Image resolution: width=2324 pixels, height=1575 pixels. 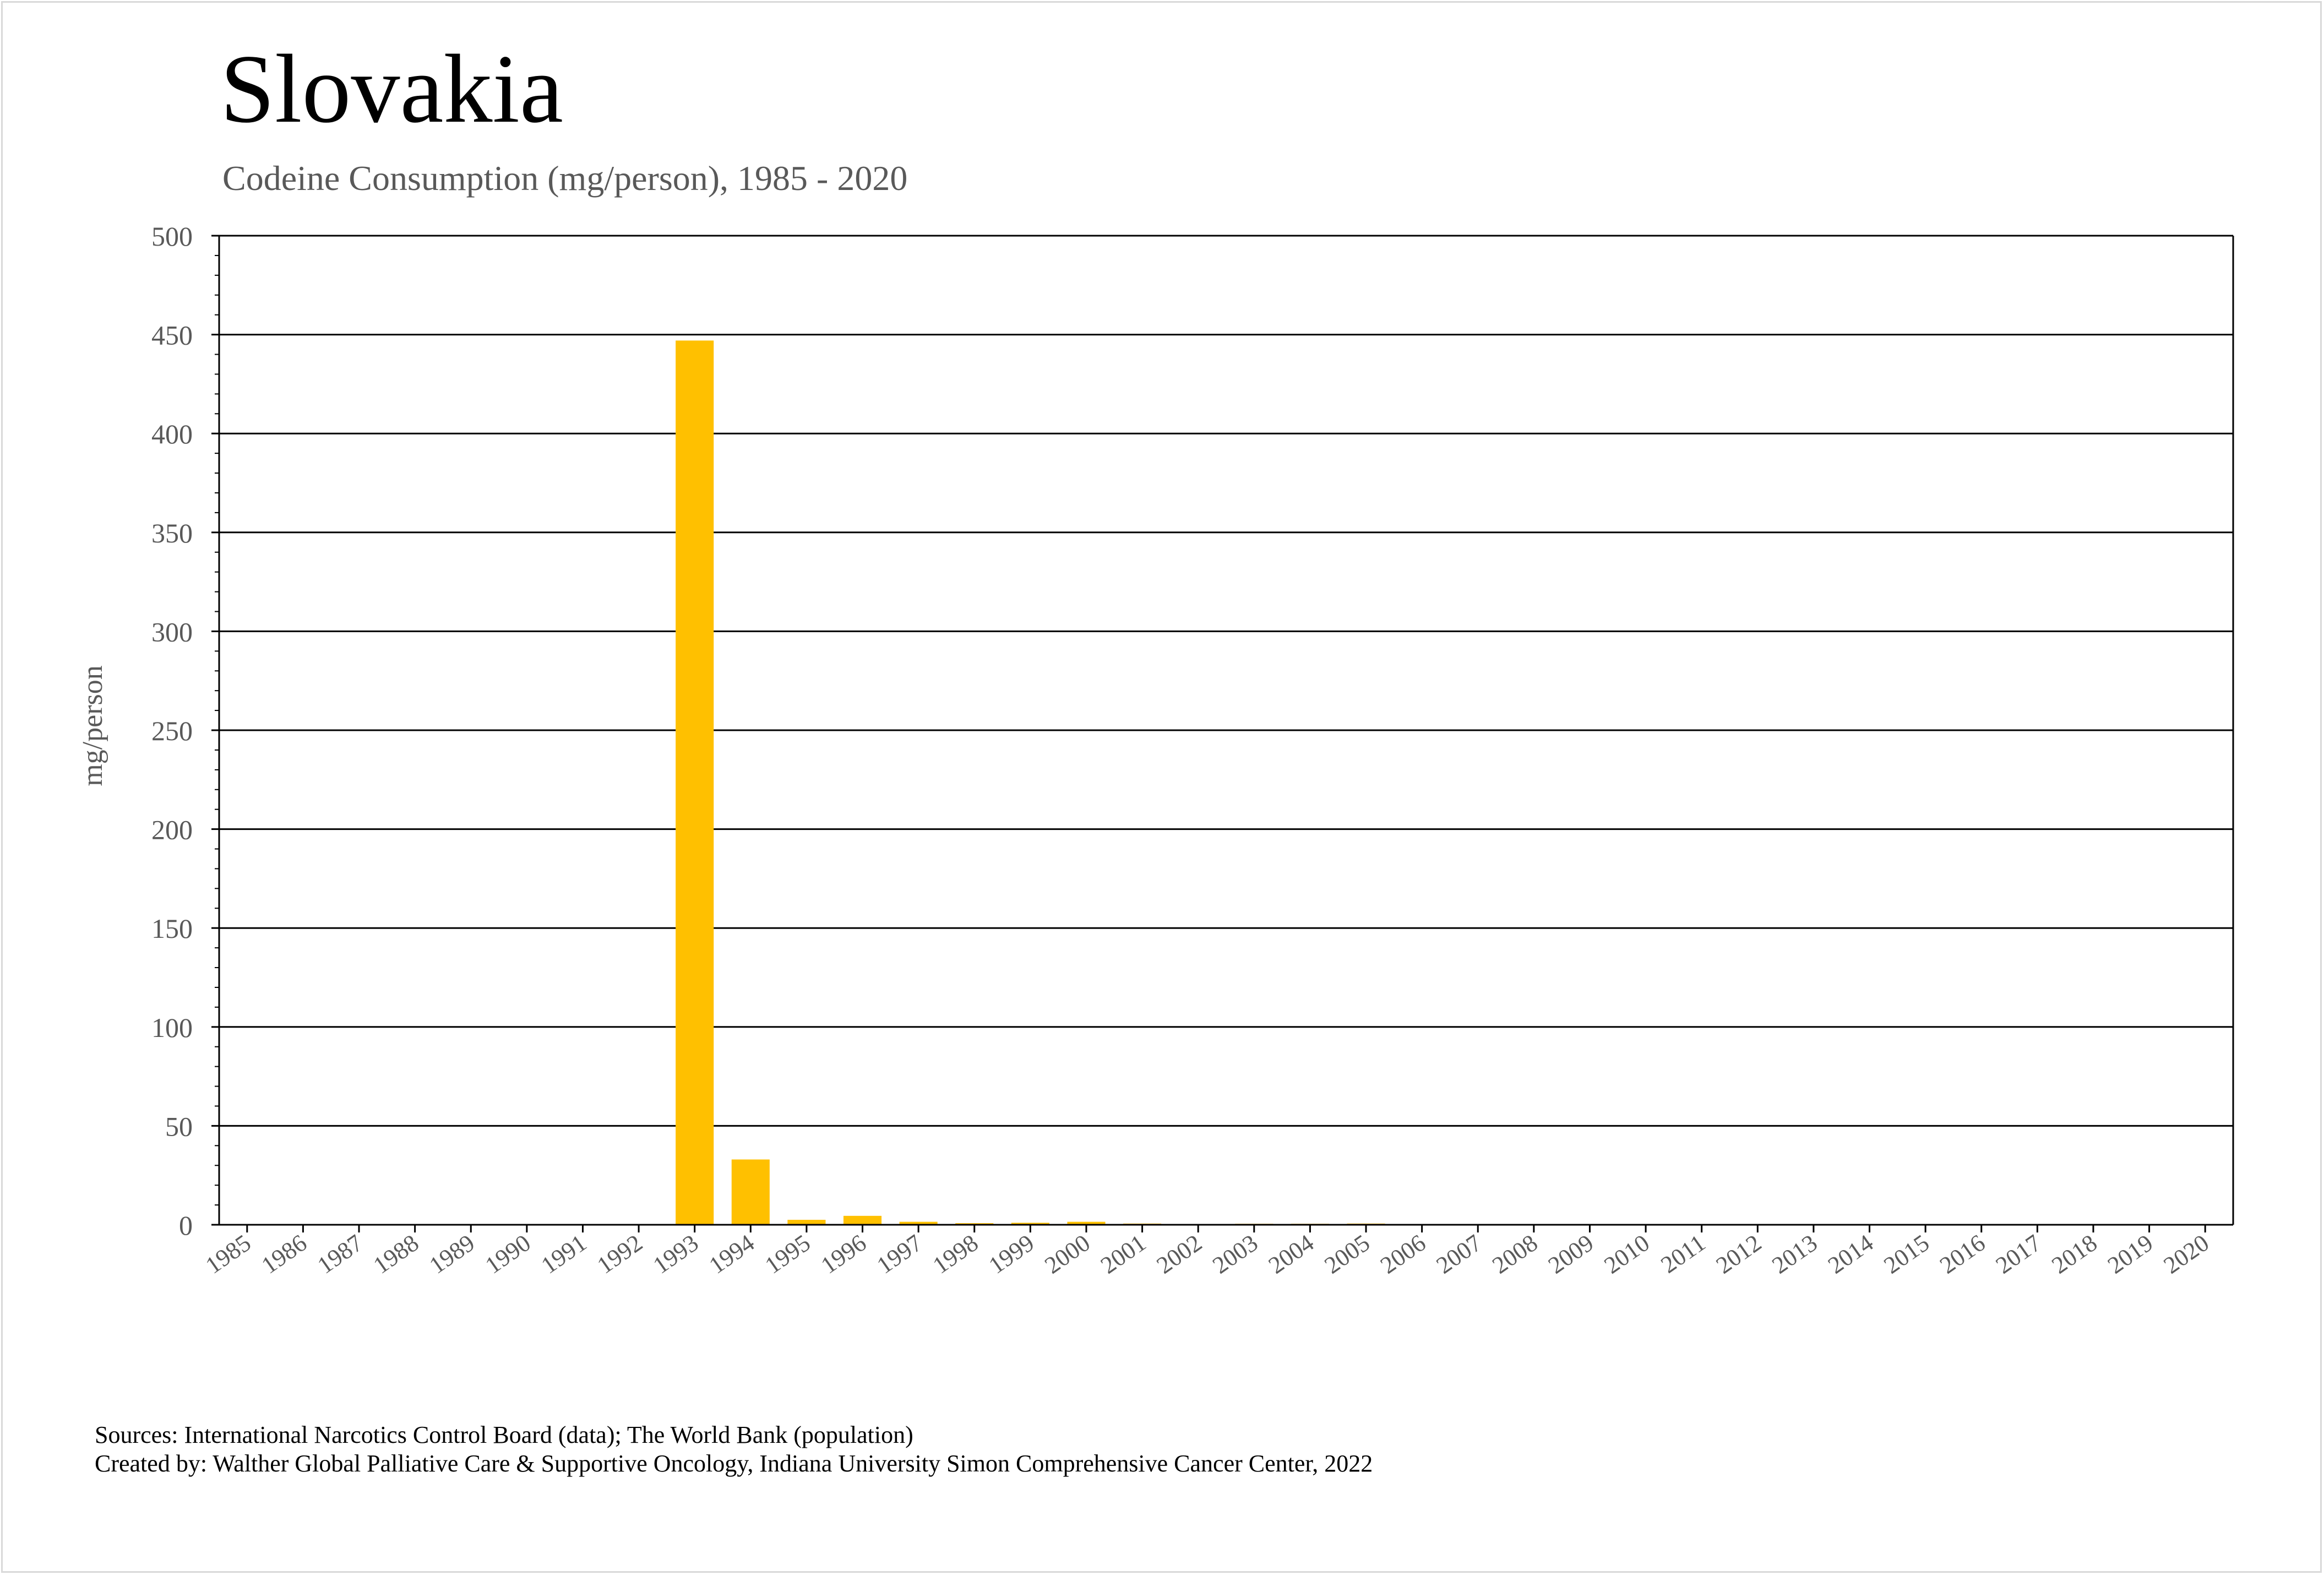 I want to click on x-tick-label: 1994, so click(x=731, y=1254).